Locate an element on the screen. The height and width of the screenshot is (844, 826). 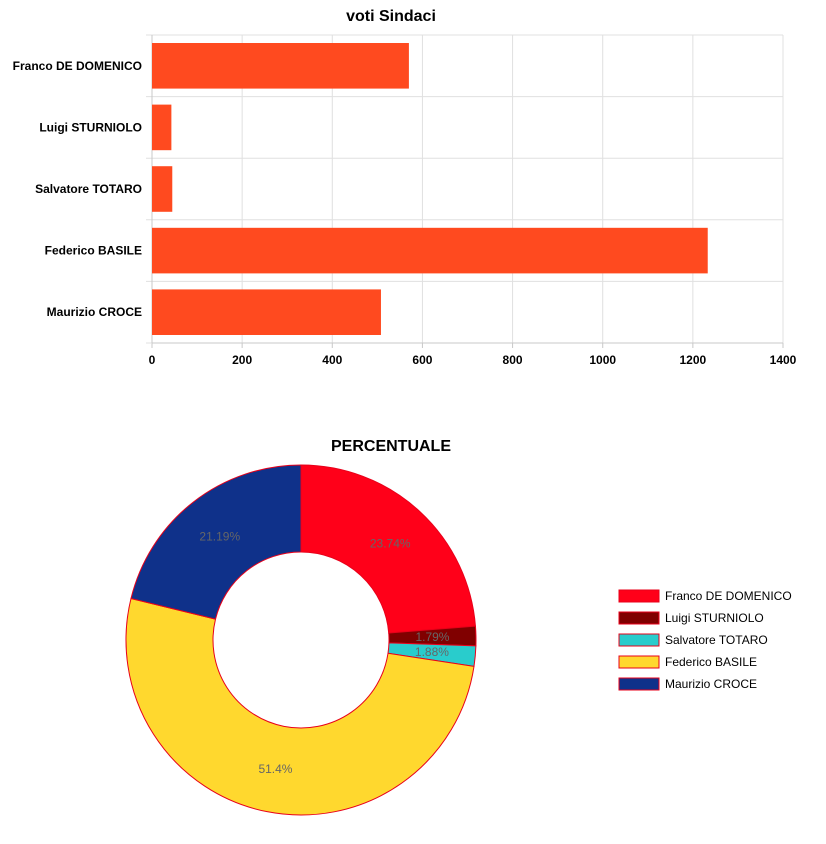
donut-chart-title: PERCENTUALE is located at coordinates (391, 446).